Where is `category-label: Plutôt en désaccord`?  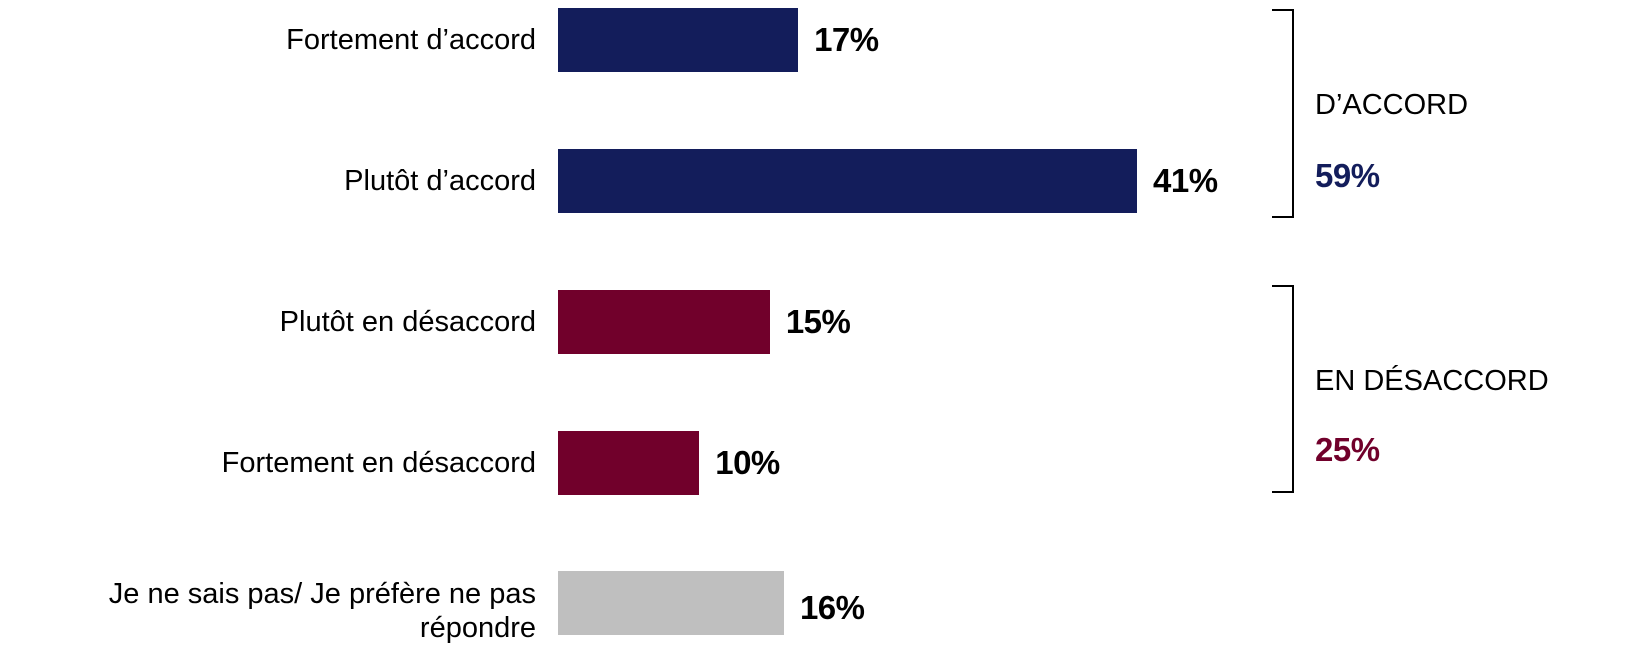 category-label: Plutôt en désaccord is located at coordinates (407, 322).